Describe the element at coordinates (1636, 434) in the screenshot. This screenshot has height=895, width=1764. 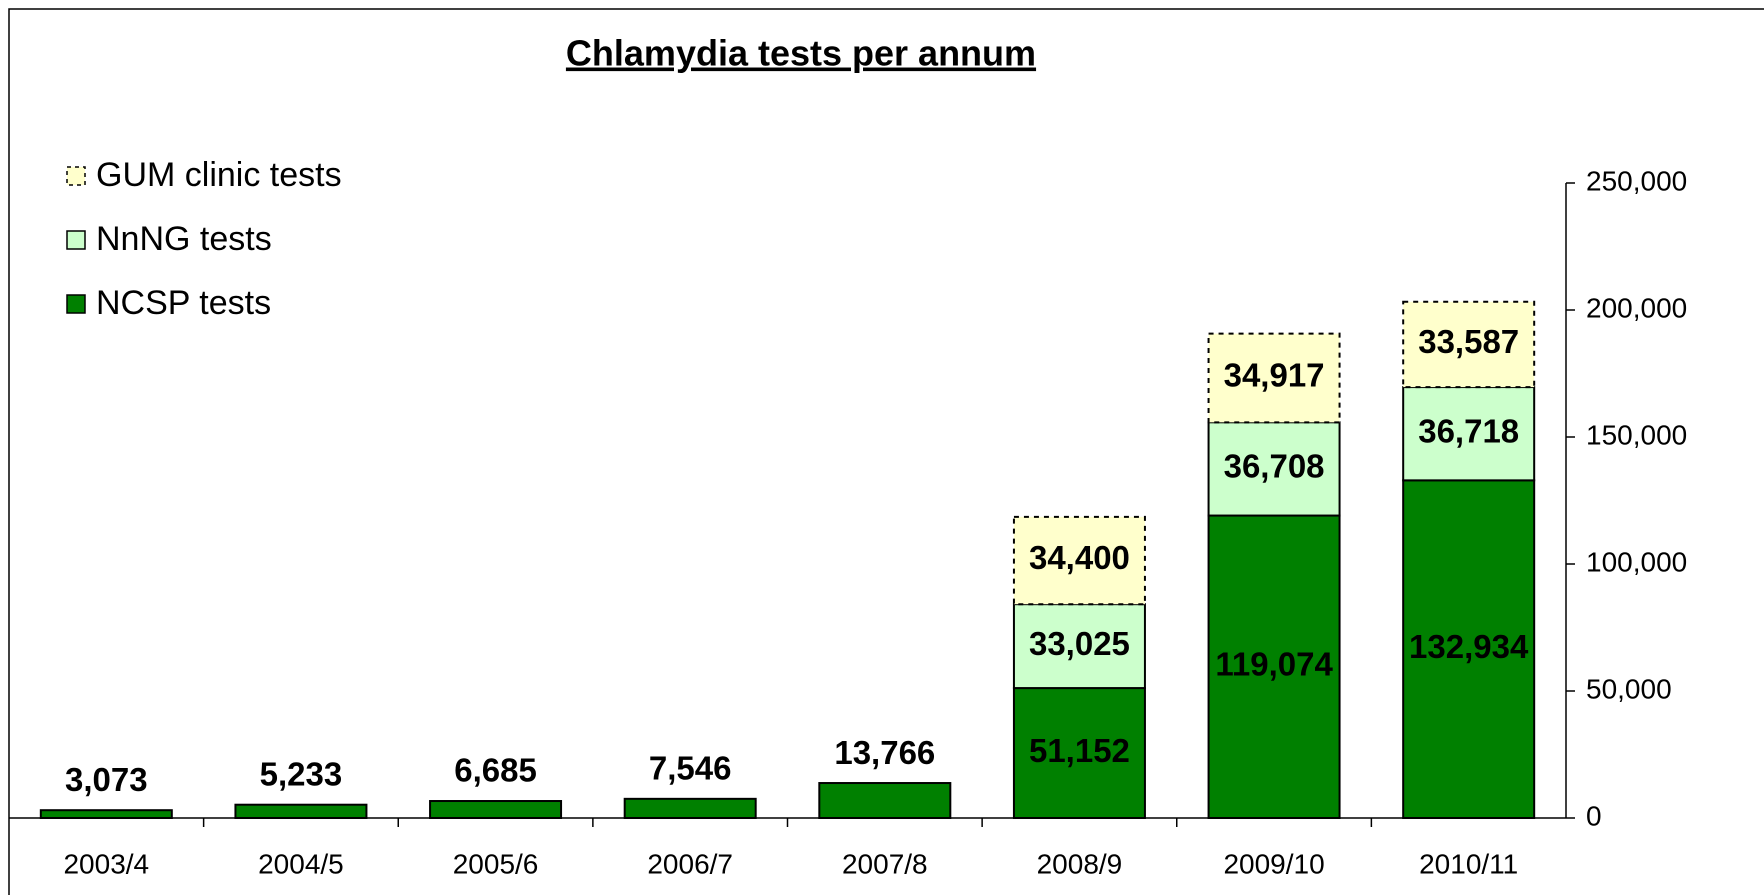
I see `y-tick-label: 150,000` at that location.